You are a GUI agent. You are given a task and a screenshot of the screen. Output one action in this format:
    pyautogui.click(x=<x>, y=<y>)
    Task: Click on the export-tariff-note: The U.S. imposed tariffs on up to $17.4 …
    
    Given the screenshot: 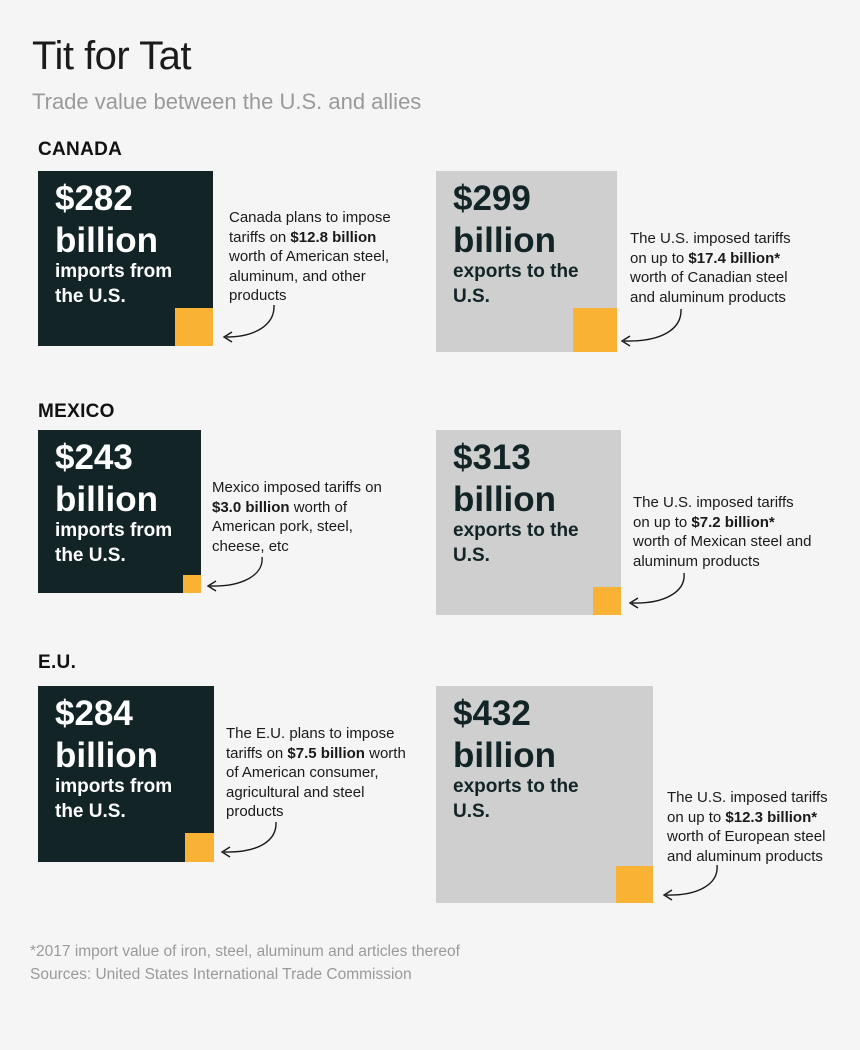 What is the action you would take?
    pyautogui.click(x=710, y=268)
    